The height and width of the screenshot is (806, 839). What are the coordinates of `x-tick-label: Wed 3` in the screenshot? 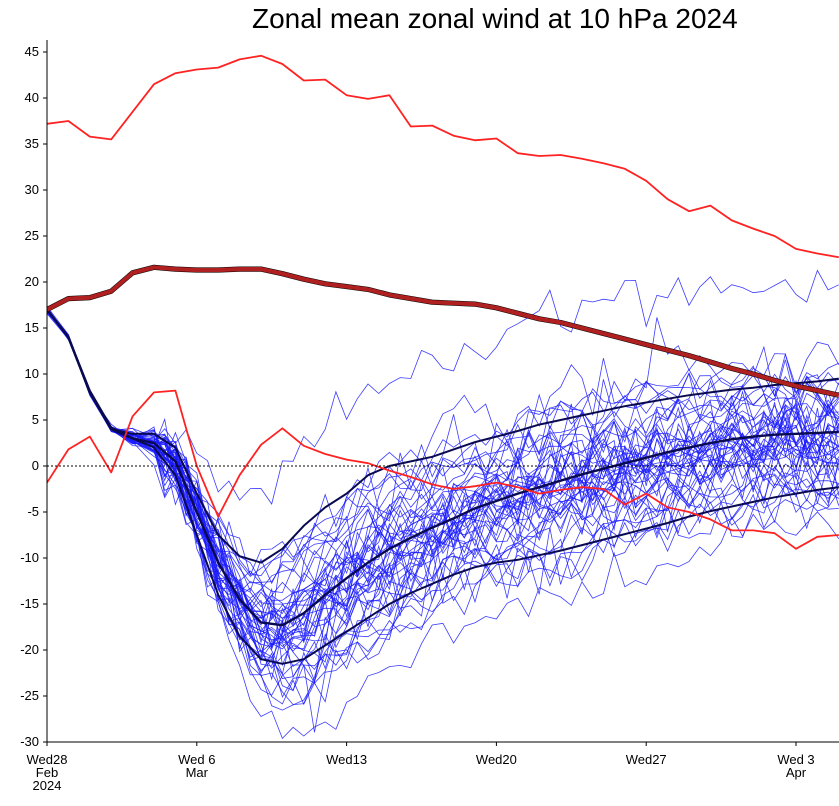 It's located at (795, 759).